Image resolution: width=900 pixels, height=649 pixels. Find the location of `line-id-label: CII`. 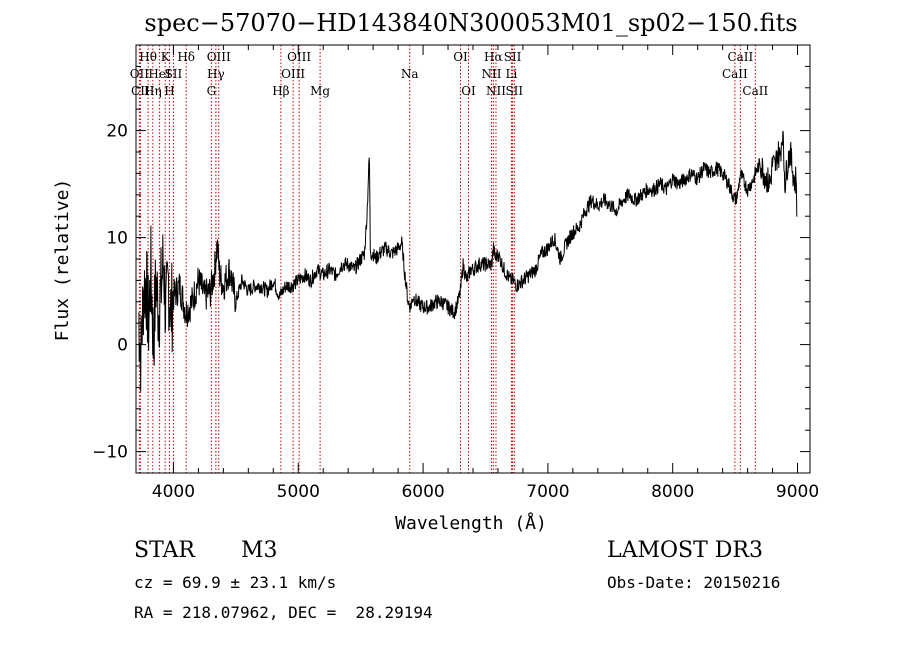

line-id-label: CII is located at coordinates (140, 91).